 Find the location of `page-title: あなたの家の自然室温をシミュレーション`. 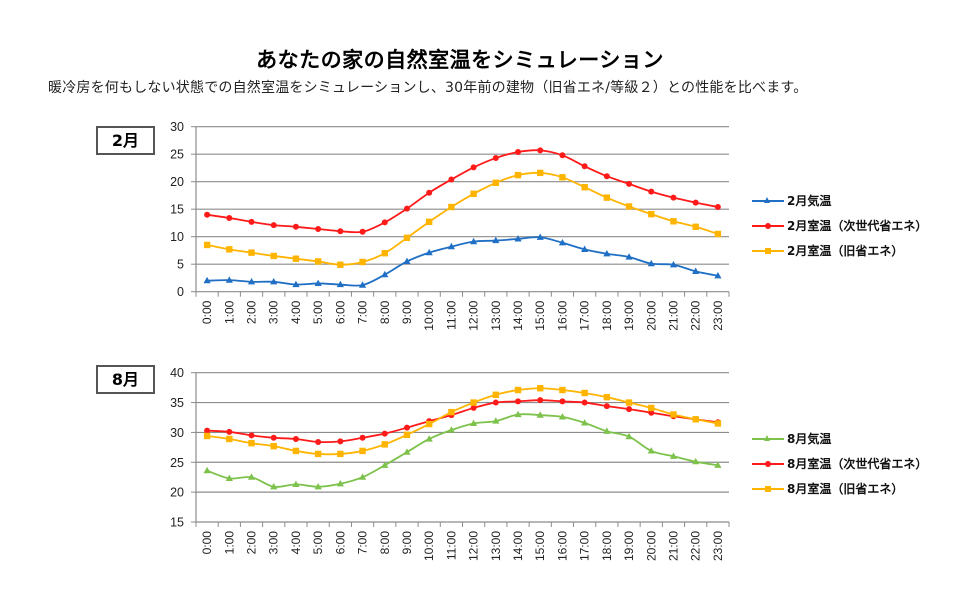

page-title: あなたの家の自然室温をシミュレーション is located at coordinates (460, 60).